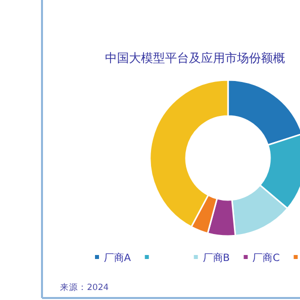 Image resolution: width=300 pixels, height=300 pixels. Describe the element at coordinates (117, 258) in the screenshot. I see `legend-label: 厂商A` at that location.